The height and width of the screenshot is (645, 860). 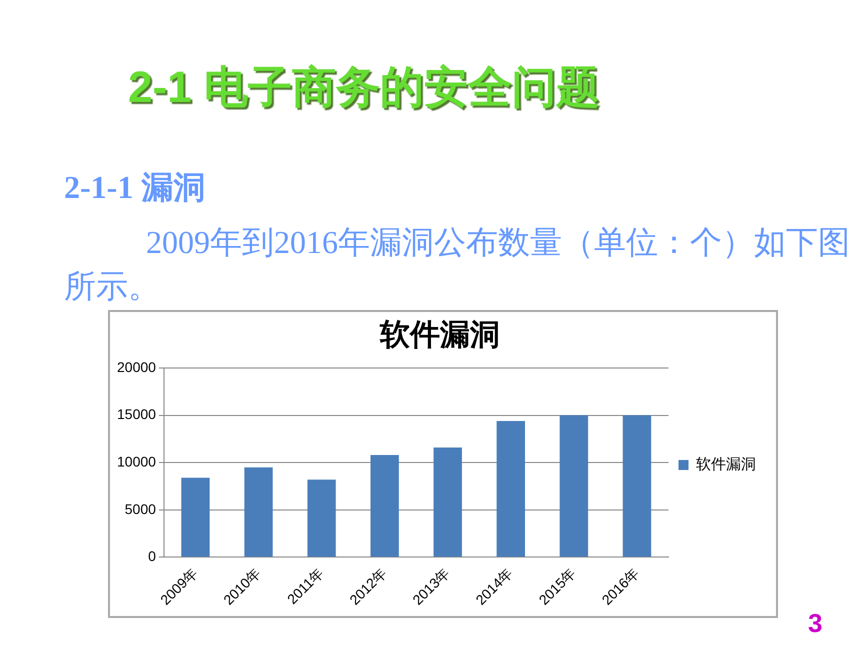 What do you see at coordinates (364, 88) in the screenshot?
I see `text: 2-1 电子商务的安全问题` at bounding box center [364, 88].